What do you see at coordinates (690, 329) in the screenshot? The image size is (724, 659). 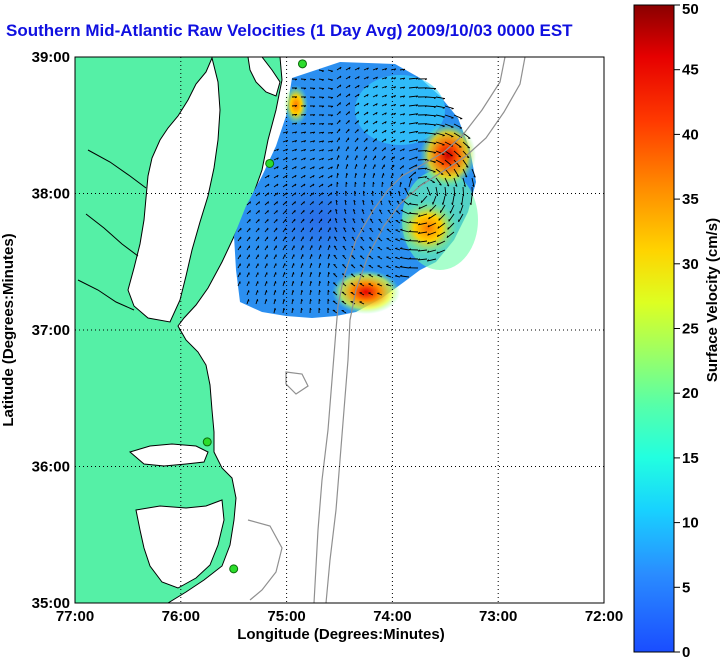 I see `colorbar-tick-label: 25` at bounding box center [690, 329].